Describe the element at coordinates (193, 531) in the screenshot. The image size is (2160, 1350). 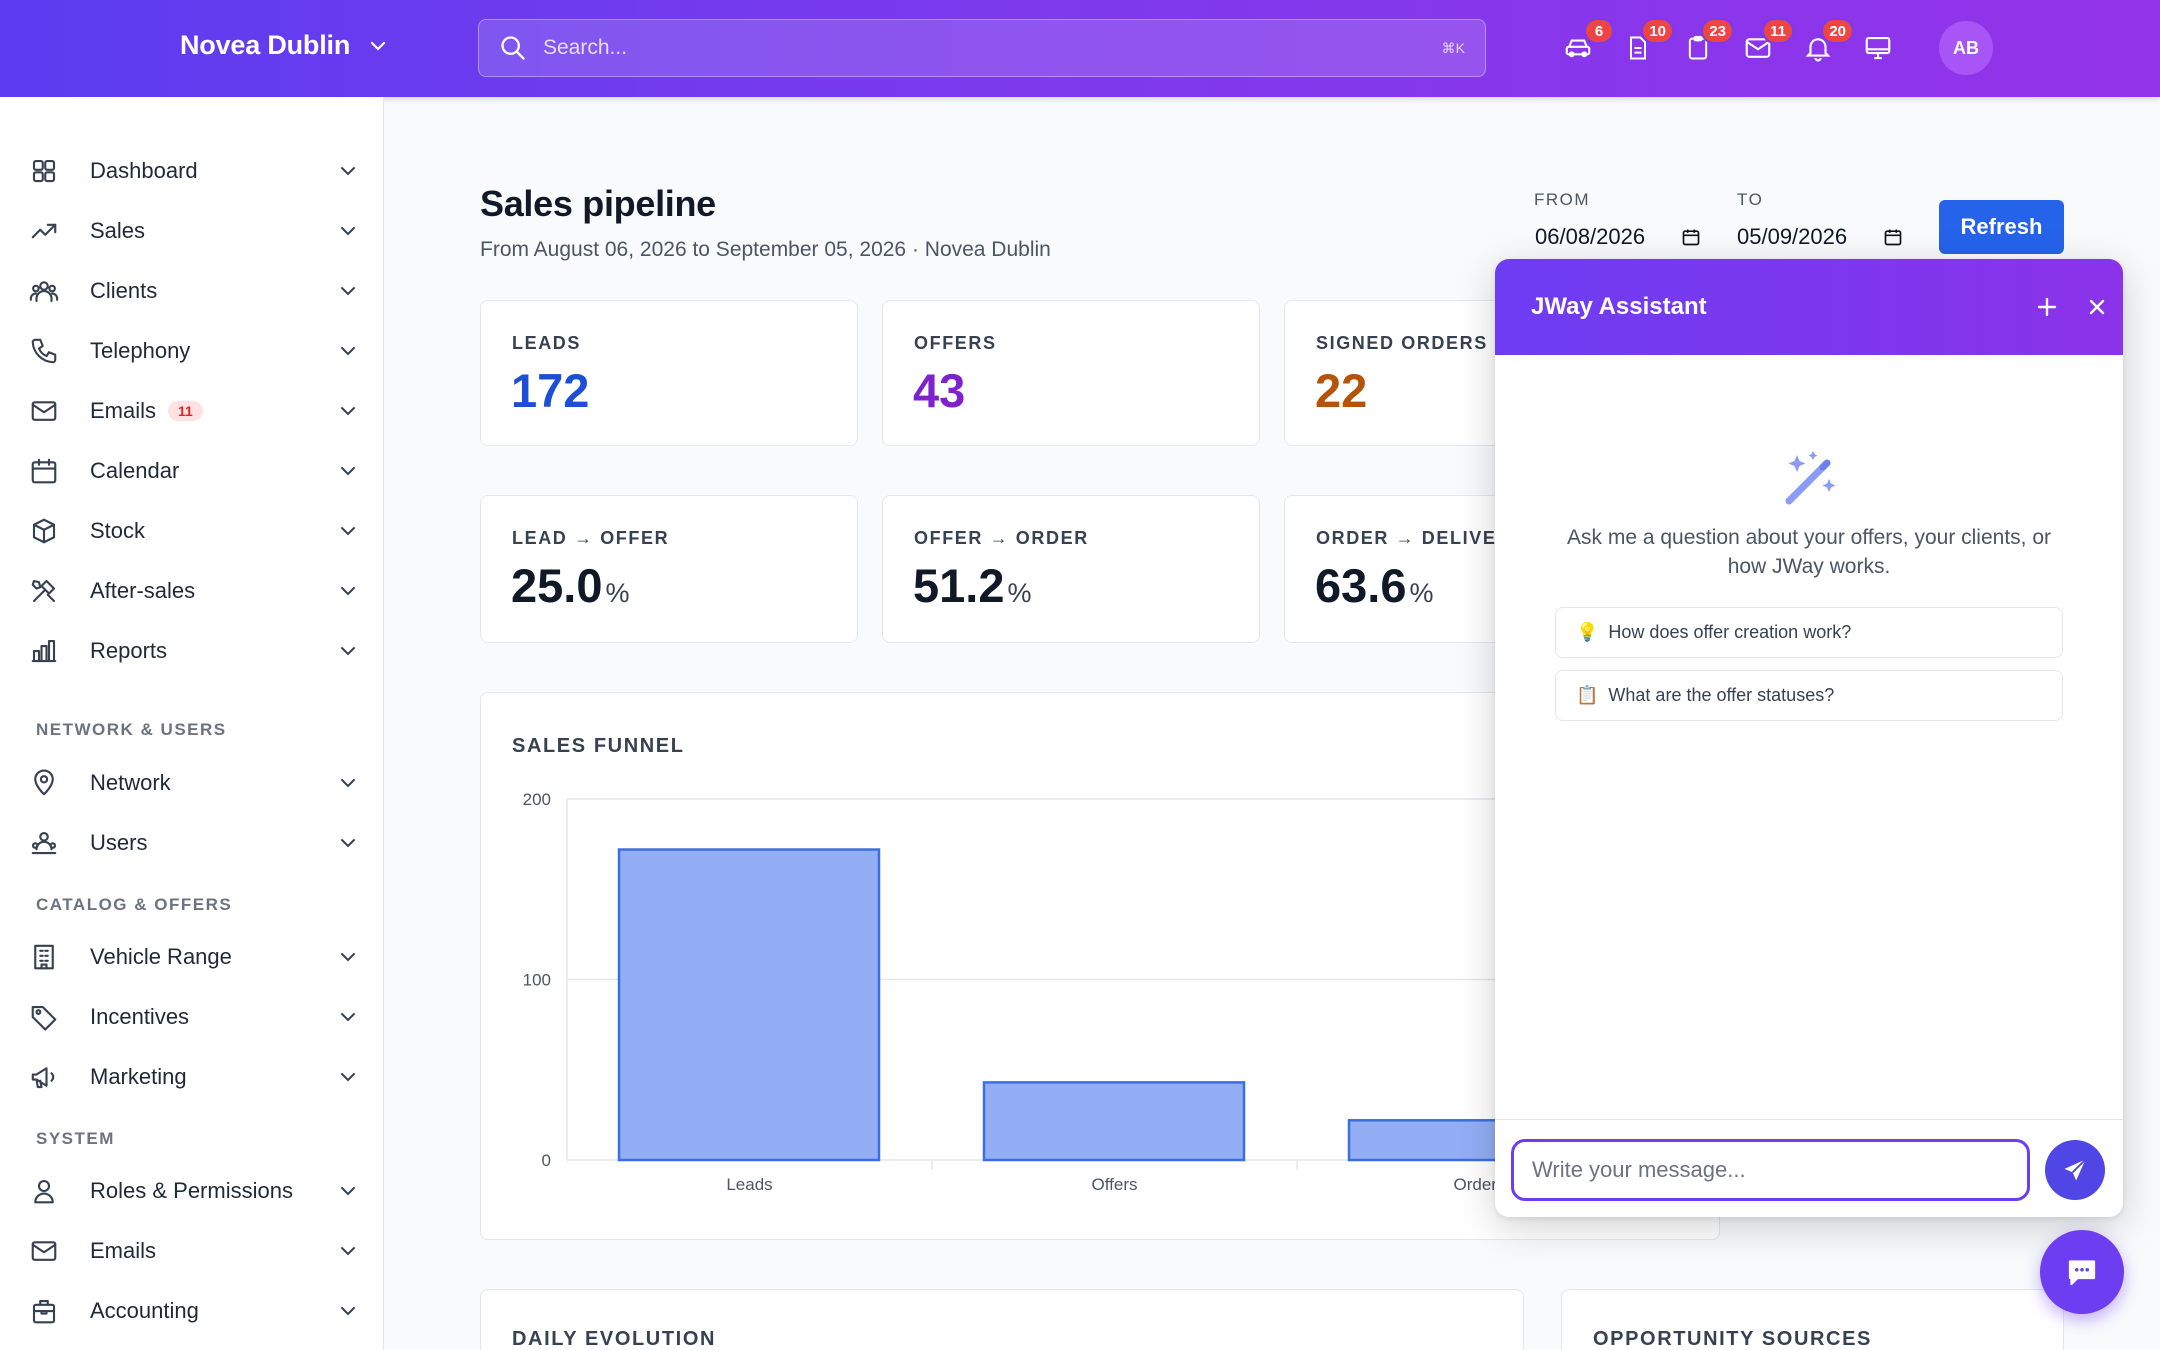
I see `sidebar-item-stock: Stock` at that location.